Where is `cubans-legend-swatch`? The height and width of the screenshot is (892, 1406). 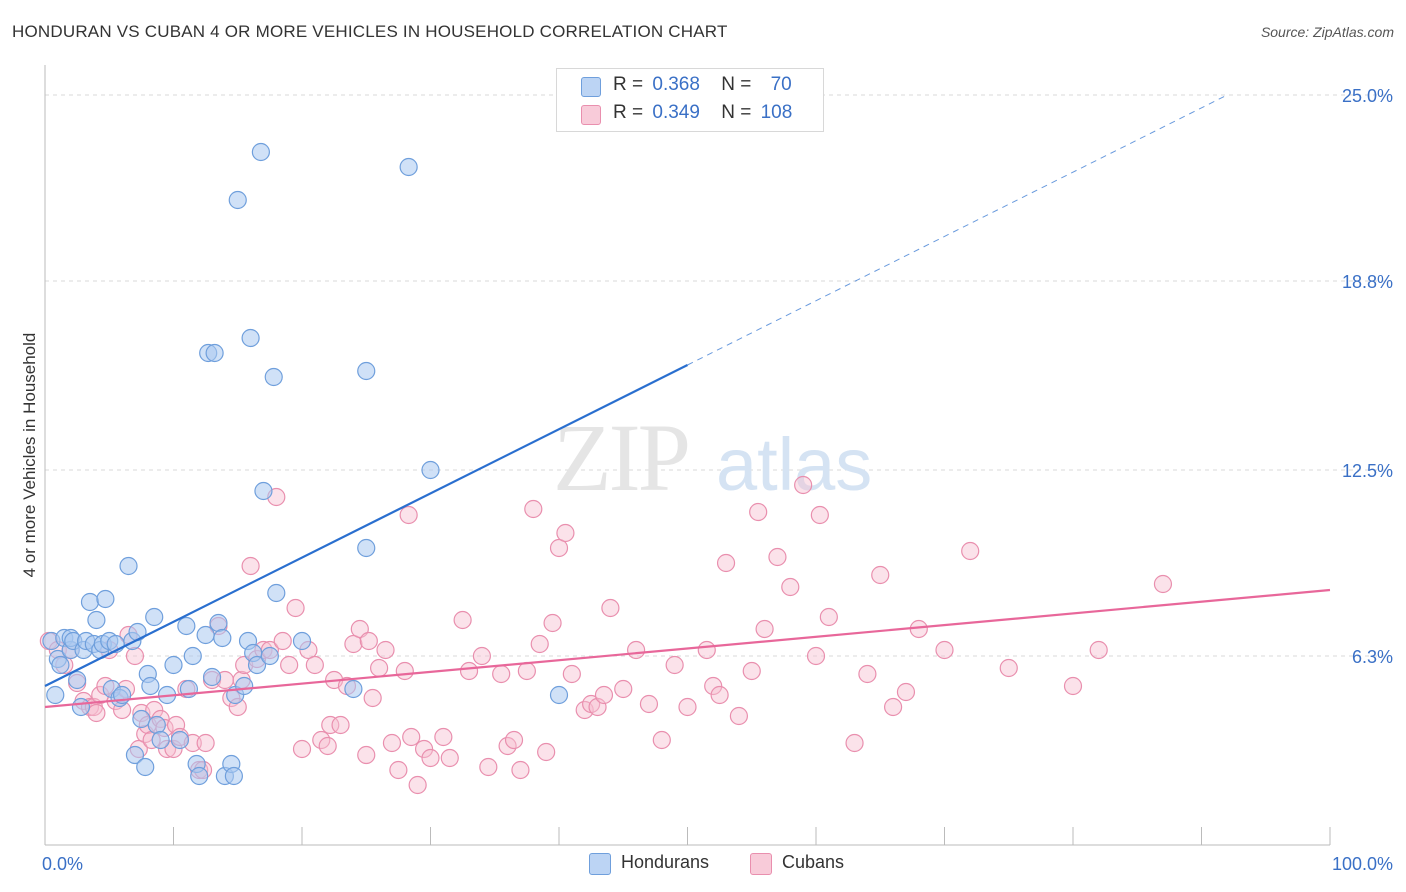 cubans-legend-swatch is located at coordinates (761, 864).